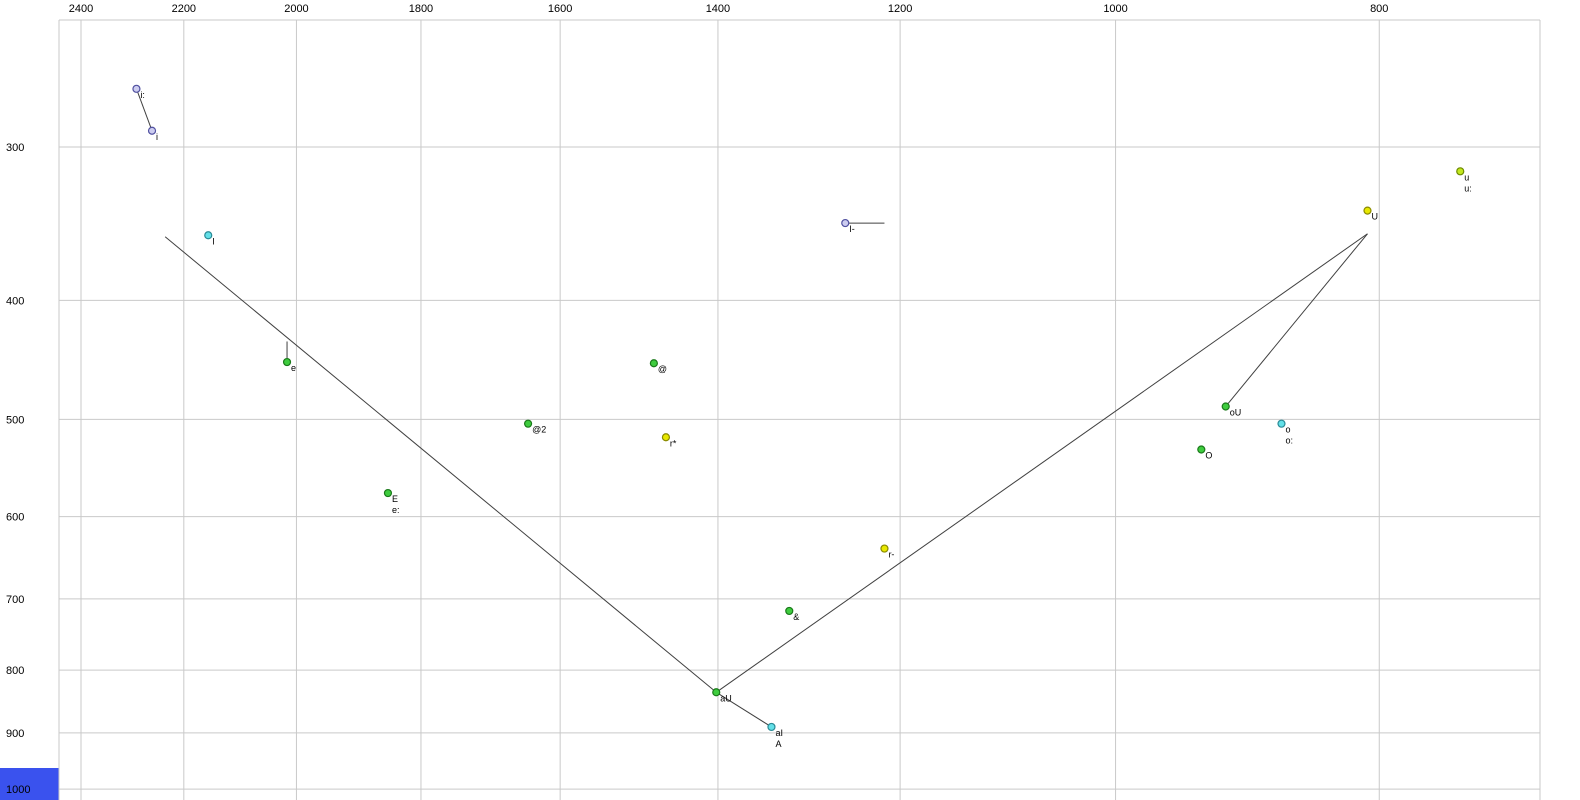 The height and width of the screenshot is (800, 1580). I want to click on vowel-label-oU: oU, so click(1236, 412).